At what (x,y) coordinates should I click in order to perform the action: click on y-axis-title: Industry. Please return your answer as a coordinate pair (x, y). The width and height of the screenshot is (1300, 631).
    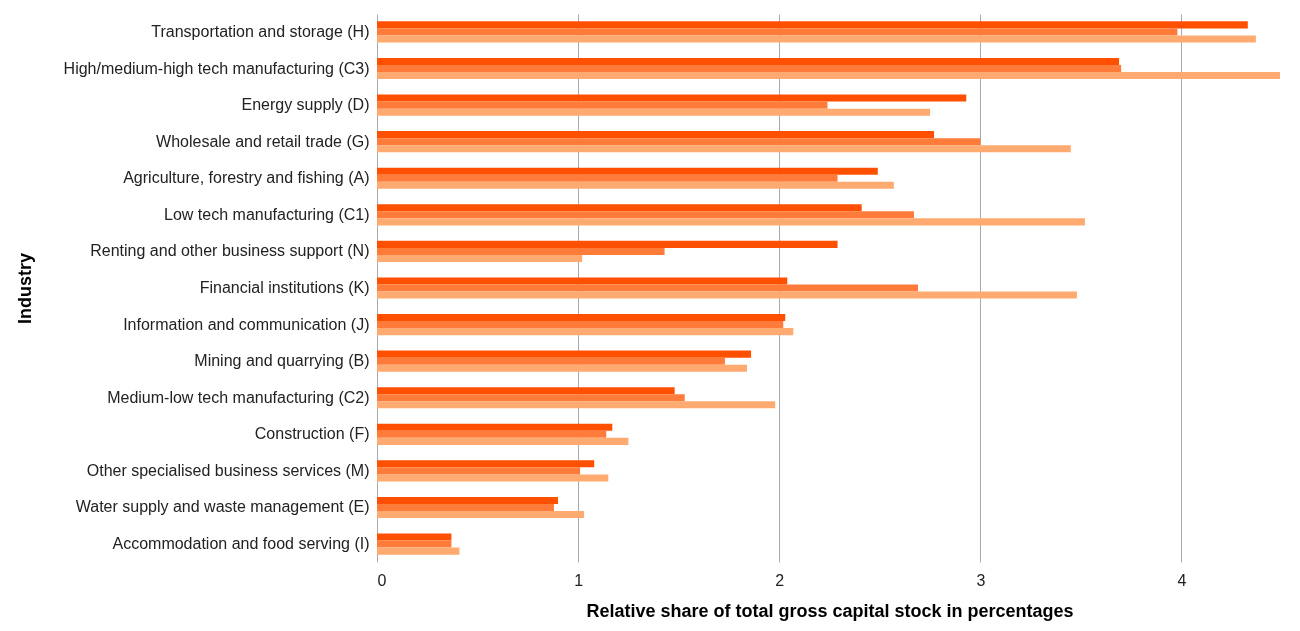
    Looking at the image, I should click on (24, 288).